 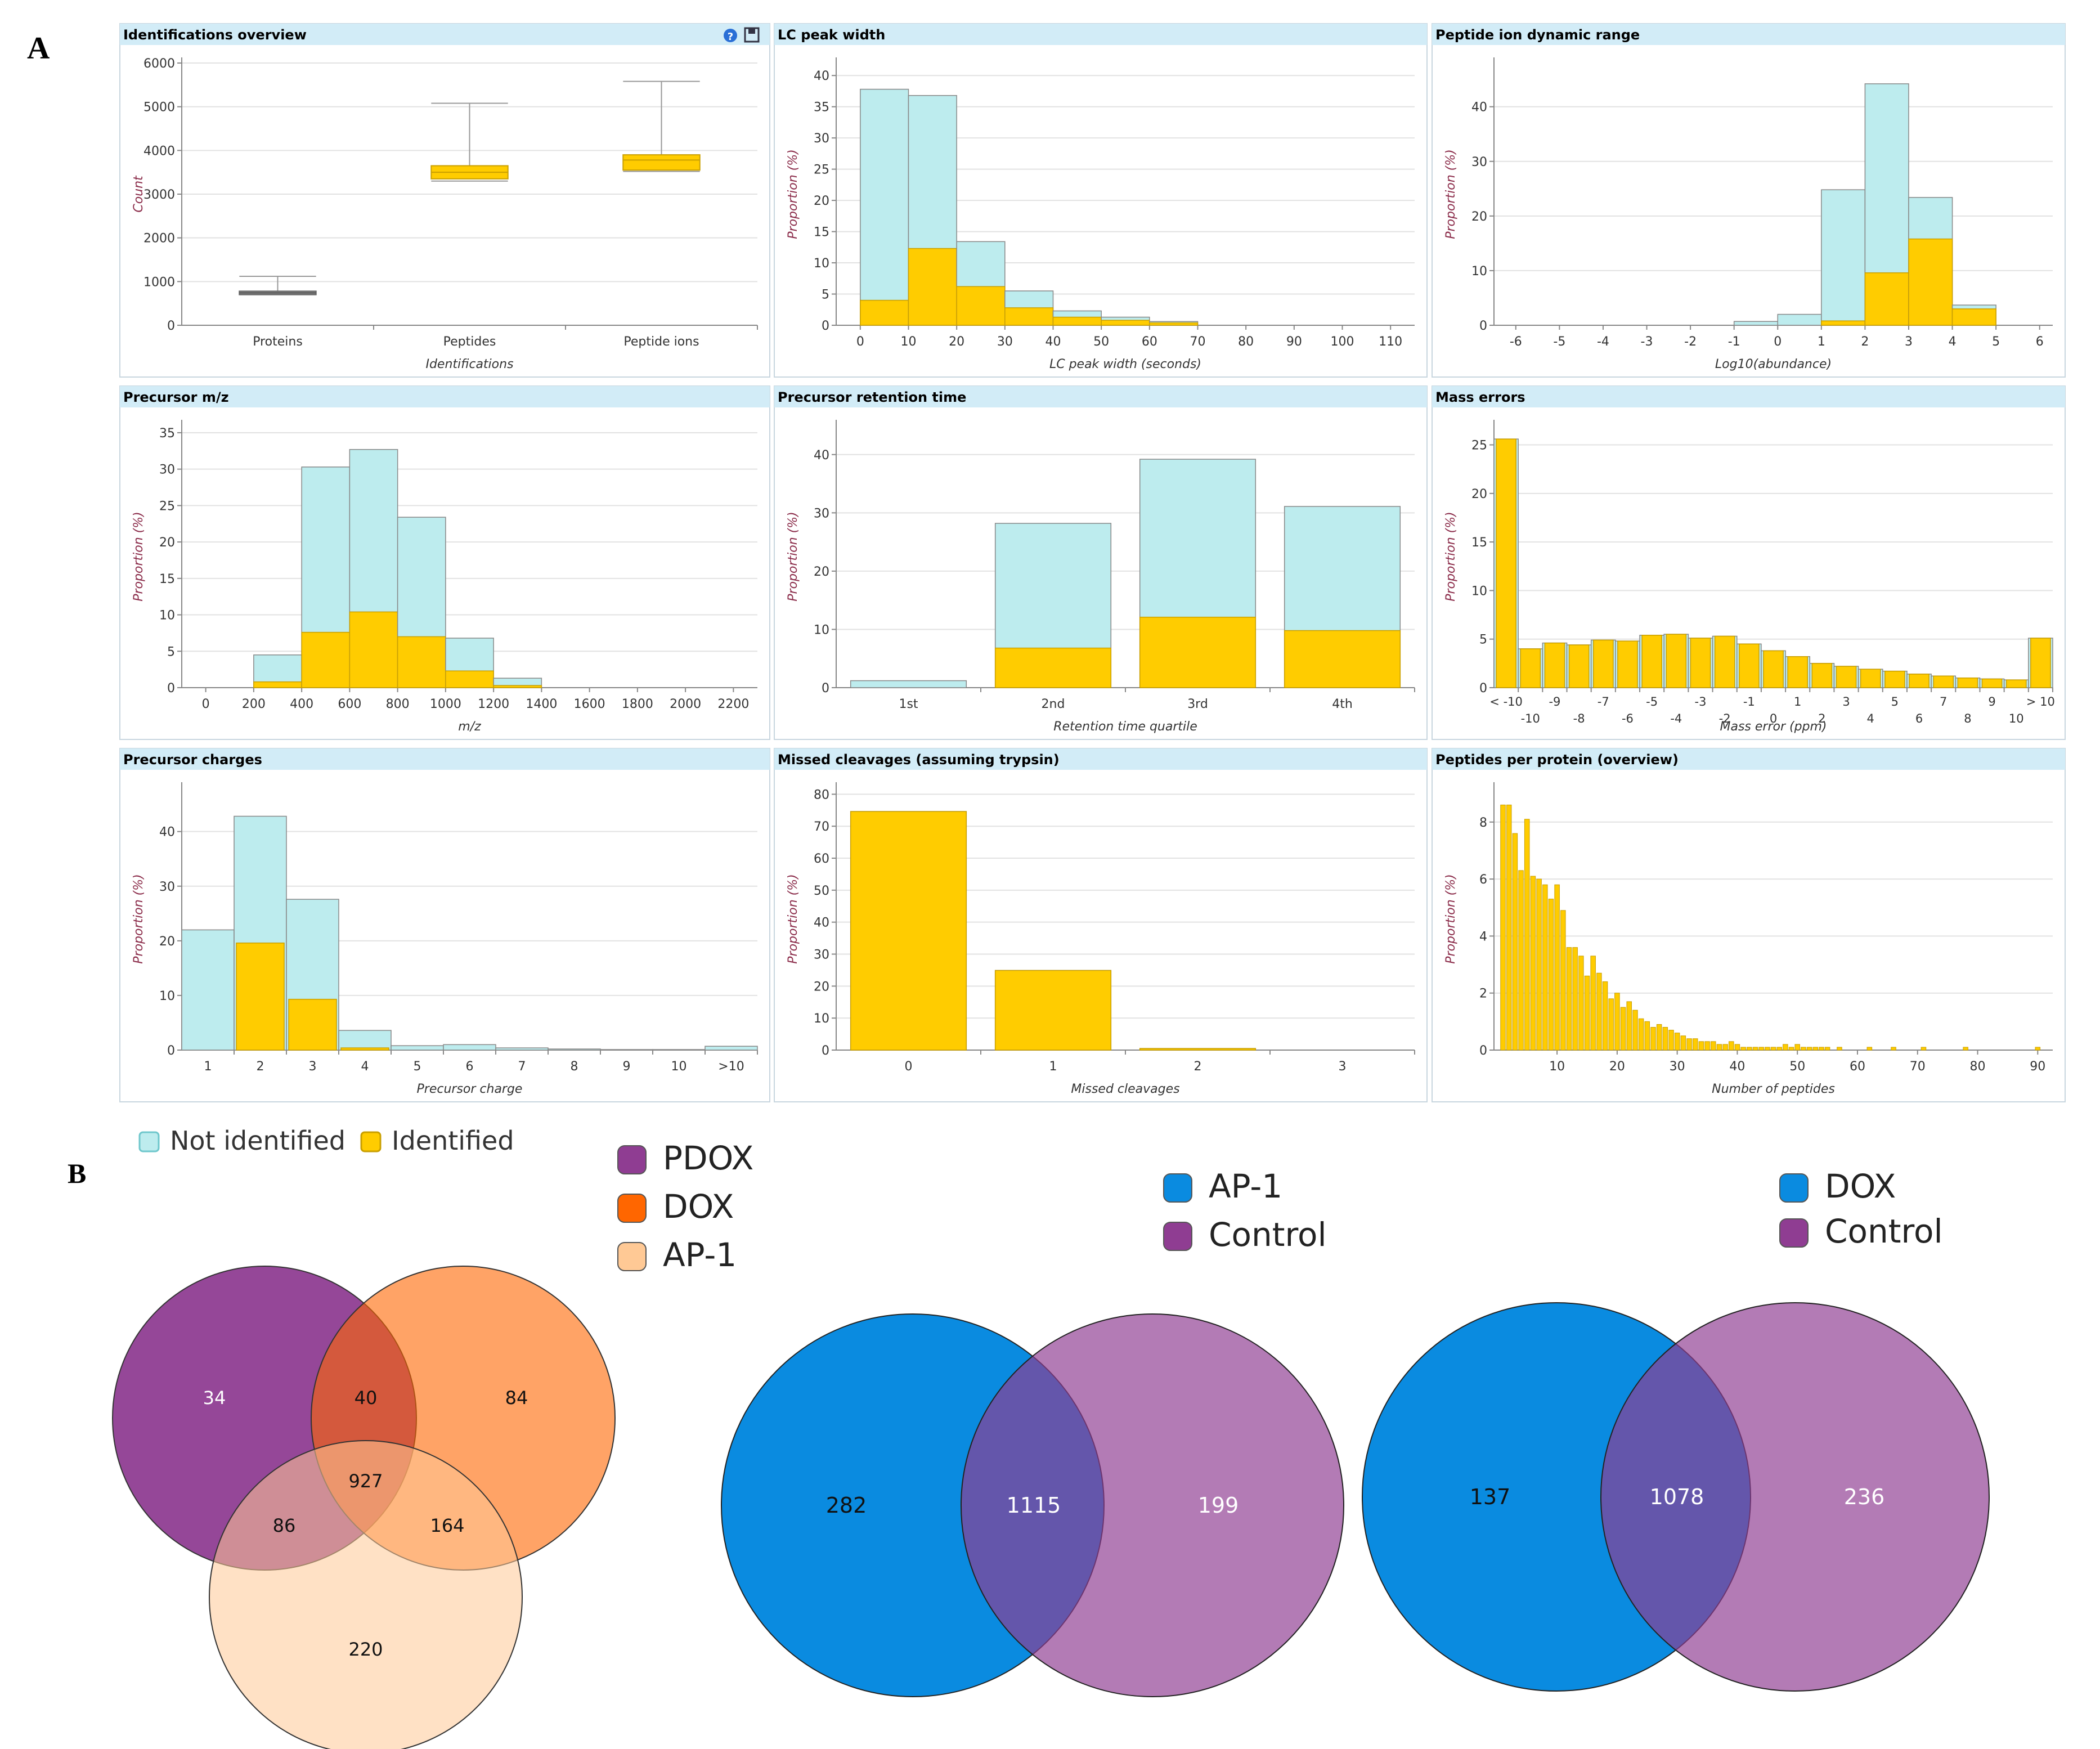 What do you see at coordinates (367, 1398) in the screenshot?
I see `venn3-pdox-dox: 40` at bounding box center [367, 1398].